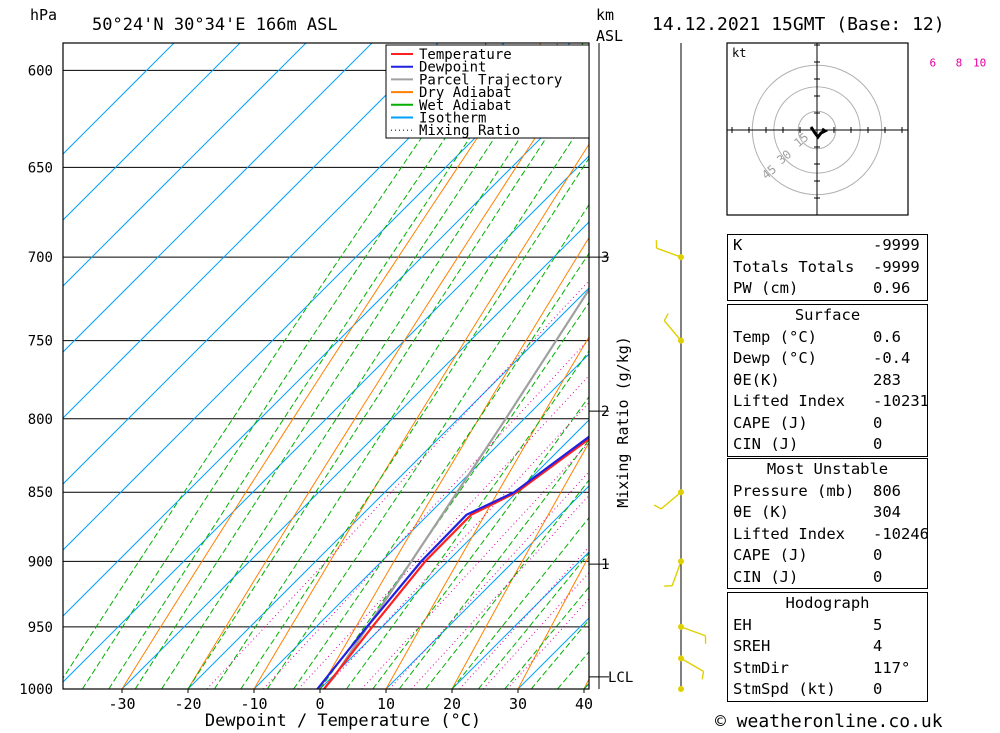 Image resolution: width=1000 pixels, height=733 pixels. What do you see at coordinates (681, 689) in the screenshot?
I see `wind-barb-dot` at bounding box center [681, 689].